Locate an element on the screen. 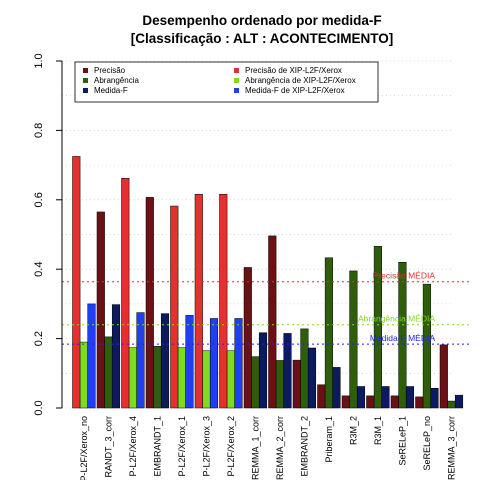  x-tick-label: REMMA_1_corr is located at coordinates (255, 448).